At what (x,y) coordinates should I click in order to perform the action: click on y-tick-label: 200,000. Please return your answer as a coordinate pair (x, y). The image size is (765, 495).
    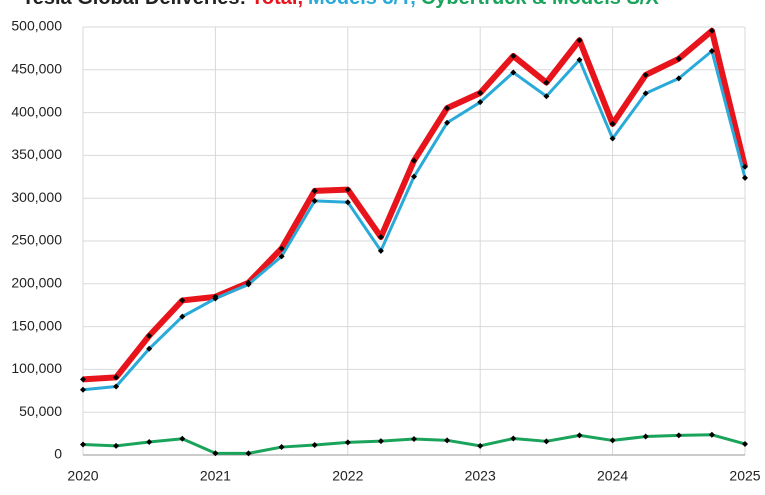
    Looking at the image, I should click on (36, 283).